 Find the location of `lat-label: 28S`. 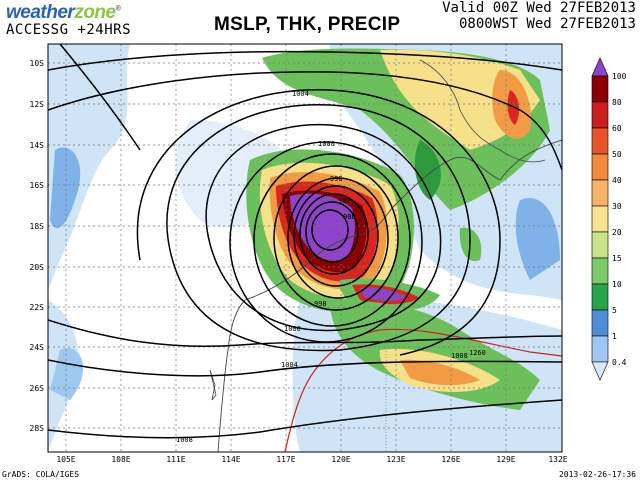

lat-label: 28S is located at coordinates (37, 428).